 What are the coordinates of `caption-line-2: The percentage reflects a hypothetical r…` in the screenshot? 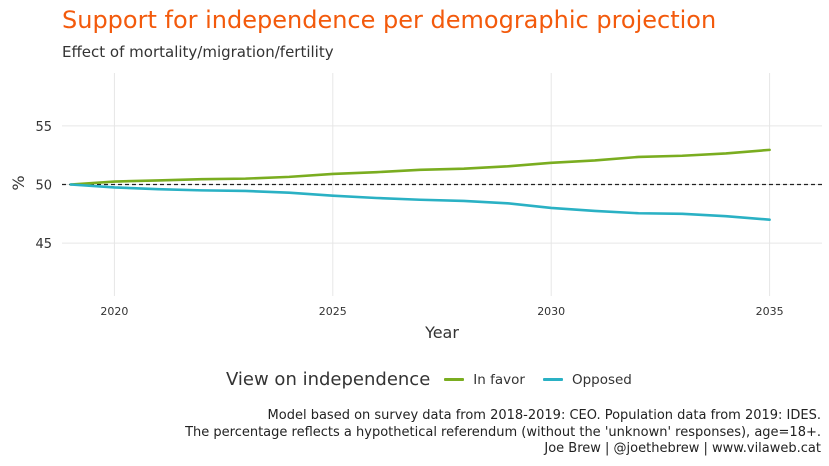 It's located at (503, 432).